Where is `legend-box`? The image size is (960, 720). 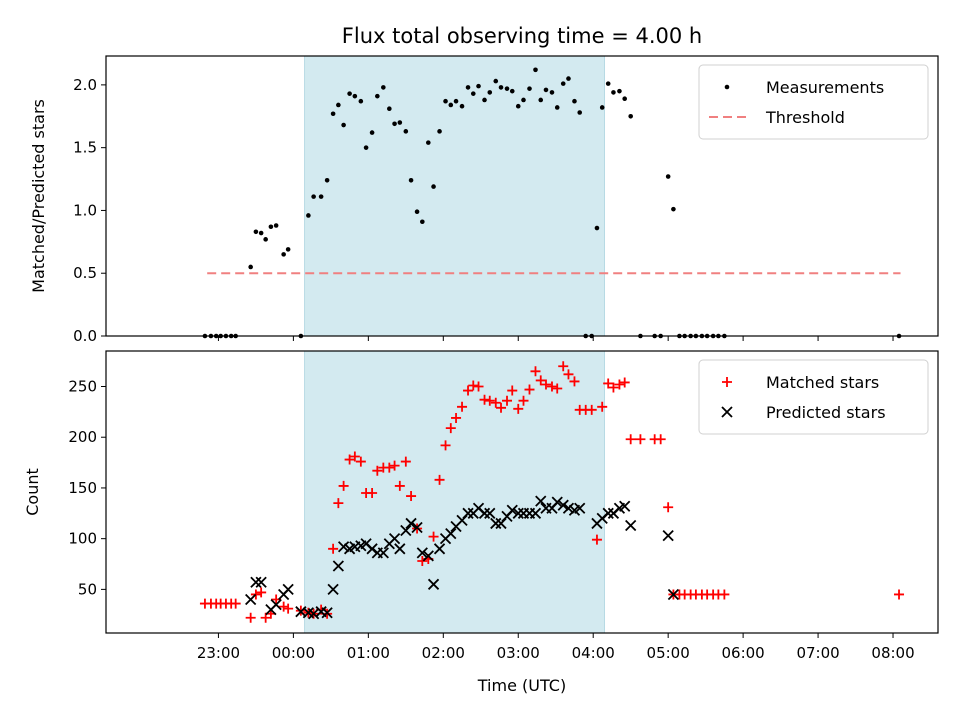 legend-box is located at coordinates (813, 397).